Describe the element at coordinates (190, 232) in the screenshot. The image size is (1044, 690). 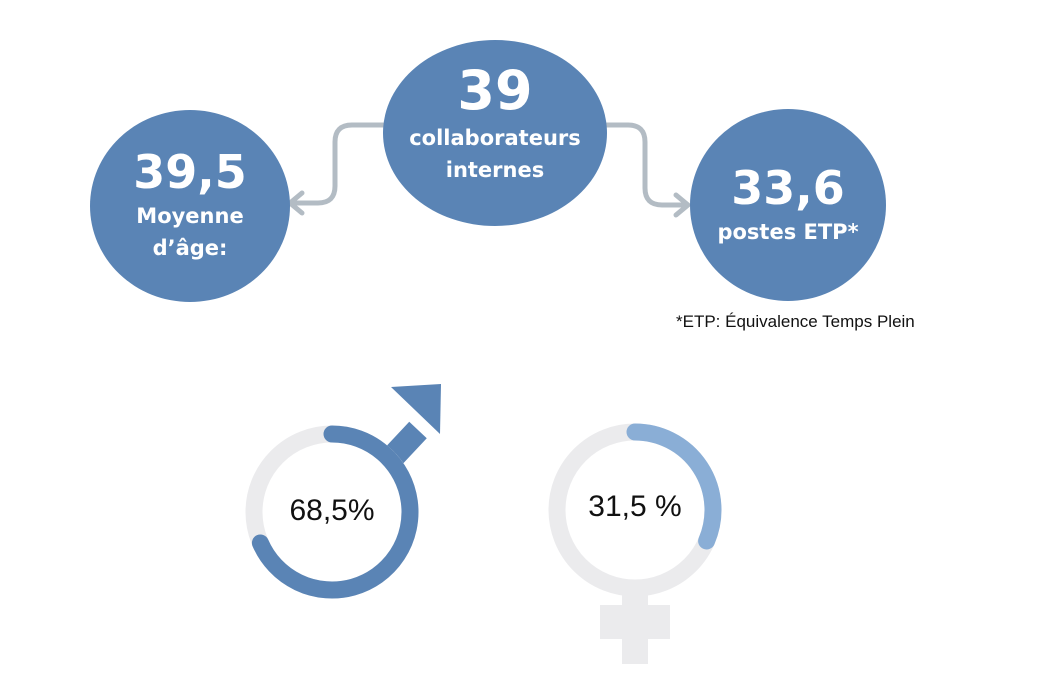
I see `stat-label: Moyenne d’âge:` at that location.